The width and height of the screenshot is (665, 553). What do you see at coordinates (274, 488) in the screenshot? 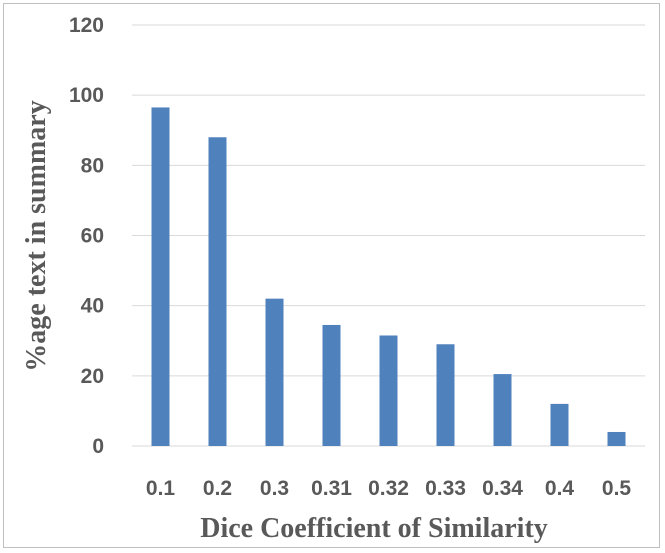
I see `x-tick-label: 0.3` at bounding box center [274, 488].